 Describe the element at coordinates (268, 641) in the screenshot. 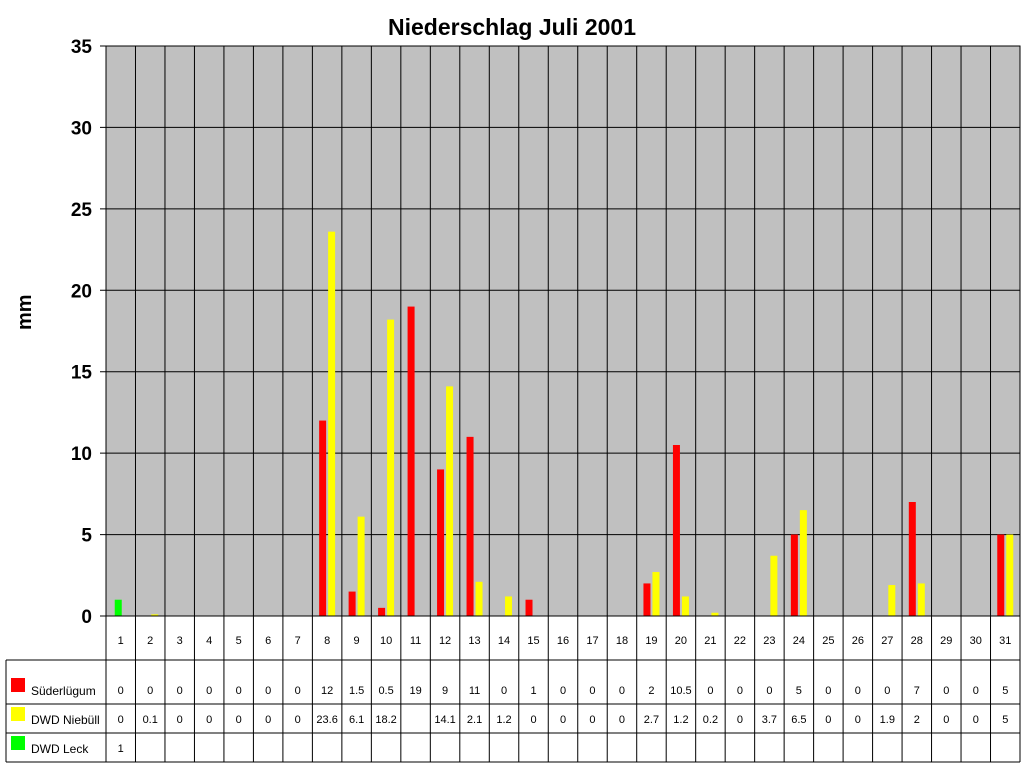

I see `x-tick-label: 6` at that location.